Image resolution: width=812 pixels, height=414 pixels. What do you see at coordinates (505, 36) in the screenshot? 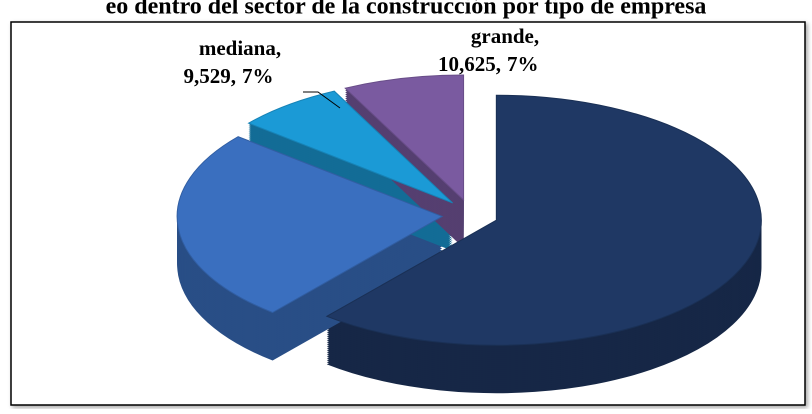
I see `category-label: grande,` at bounding box center [505, 36].